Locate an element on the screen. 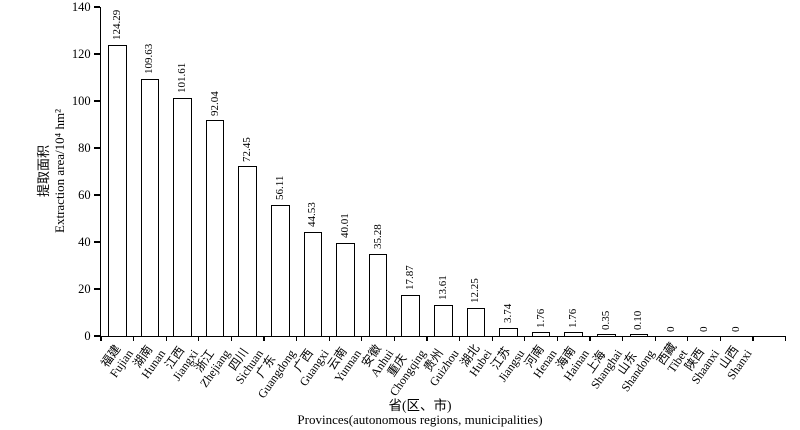 The height and width of the screenshot is (430, 800). y-axis-title: 提取面积 Extraction area/10⁴ hm² is located at coordinates (52, 171).